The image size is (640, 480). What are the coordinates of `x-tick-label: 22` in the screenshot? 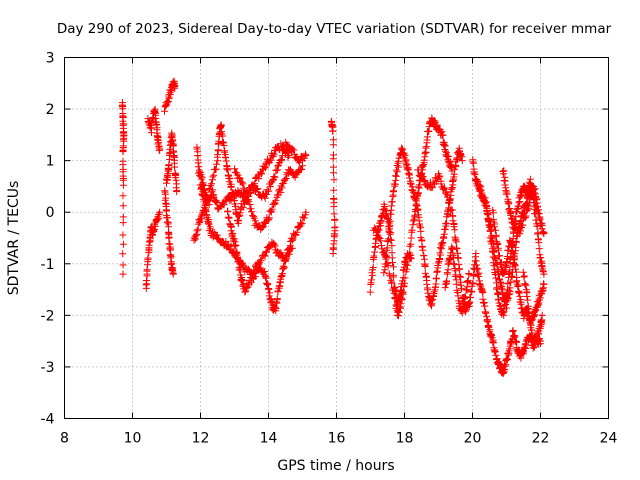 It's located at (541, 439).